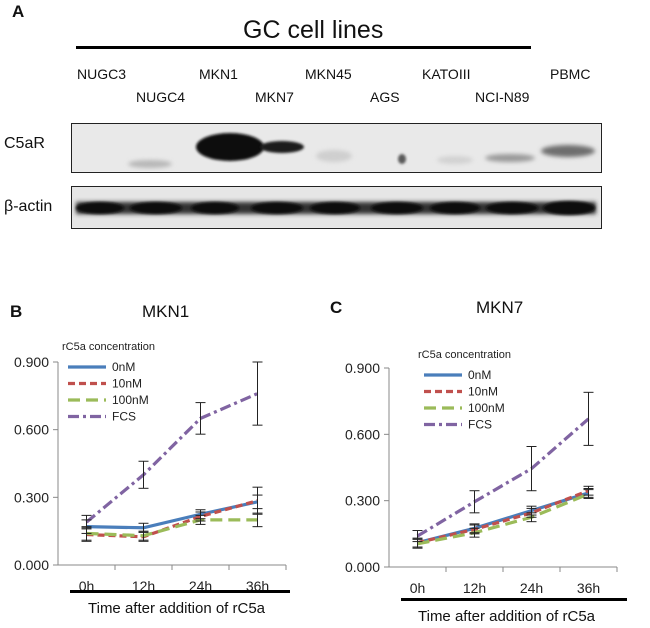 The image size is (650, 628). What do you see at coordinates (124, 417) in the screenshot?
I see `chart-b-legend-label-fcs: FCS` at bounding box center [124, 417].